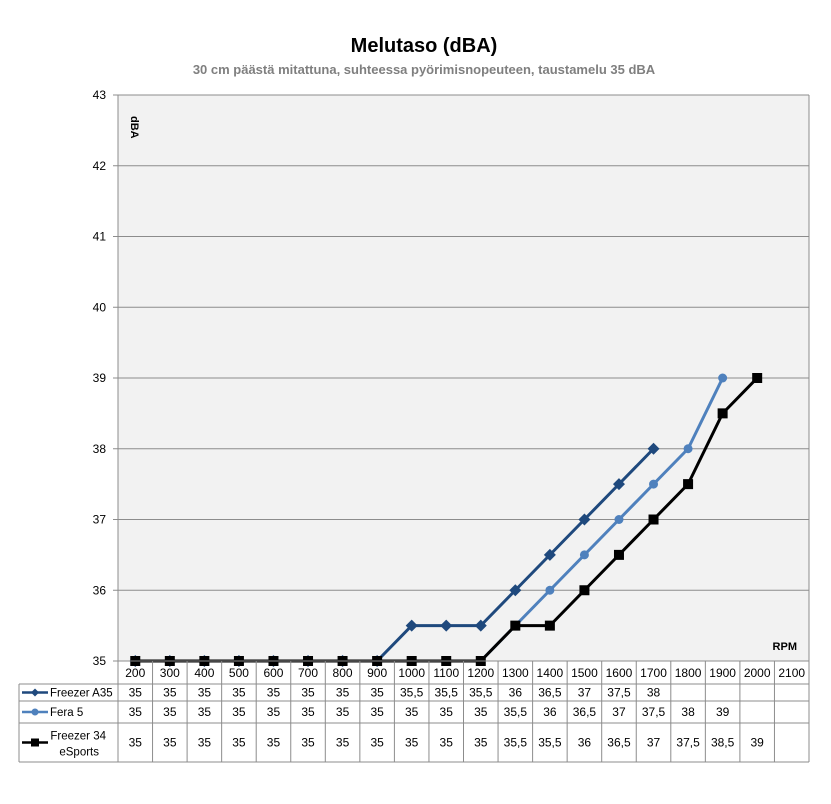 This screenshot has width=831, height=804. What do you see at coordinates (100, 520) in the screenshot?
I see `y-tick-label: 37` at bounding box center [100, 520].